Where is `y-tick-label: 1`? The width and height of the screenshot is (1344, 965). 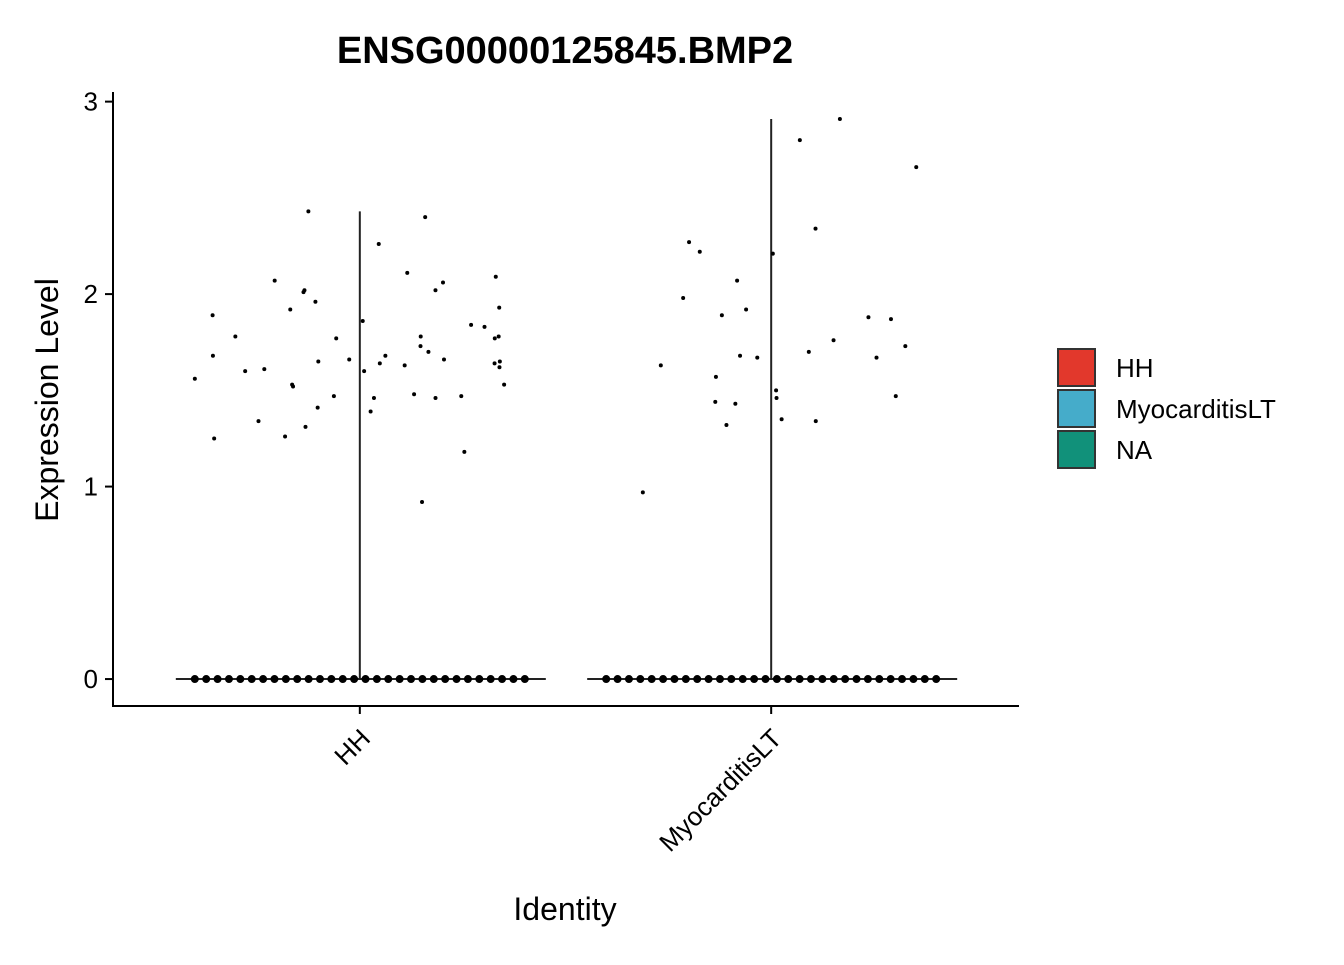
y-tick-label: 1 is located at coordinates (91, 487).